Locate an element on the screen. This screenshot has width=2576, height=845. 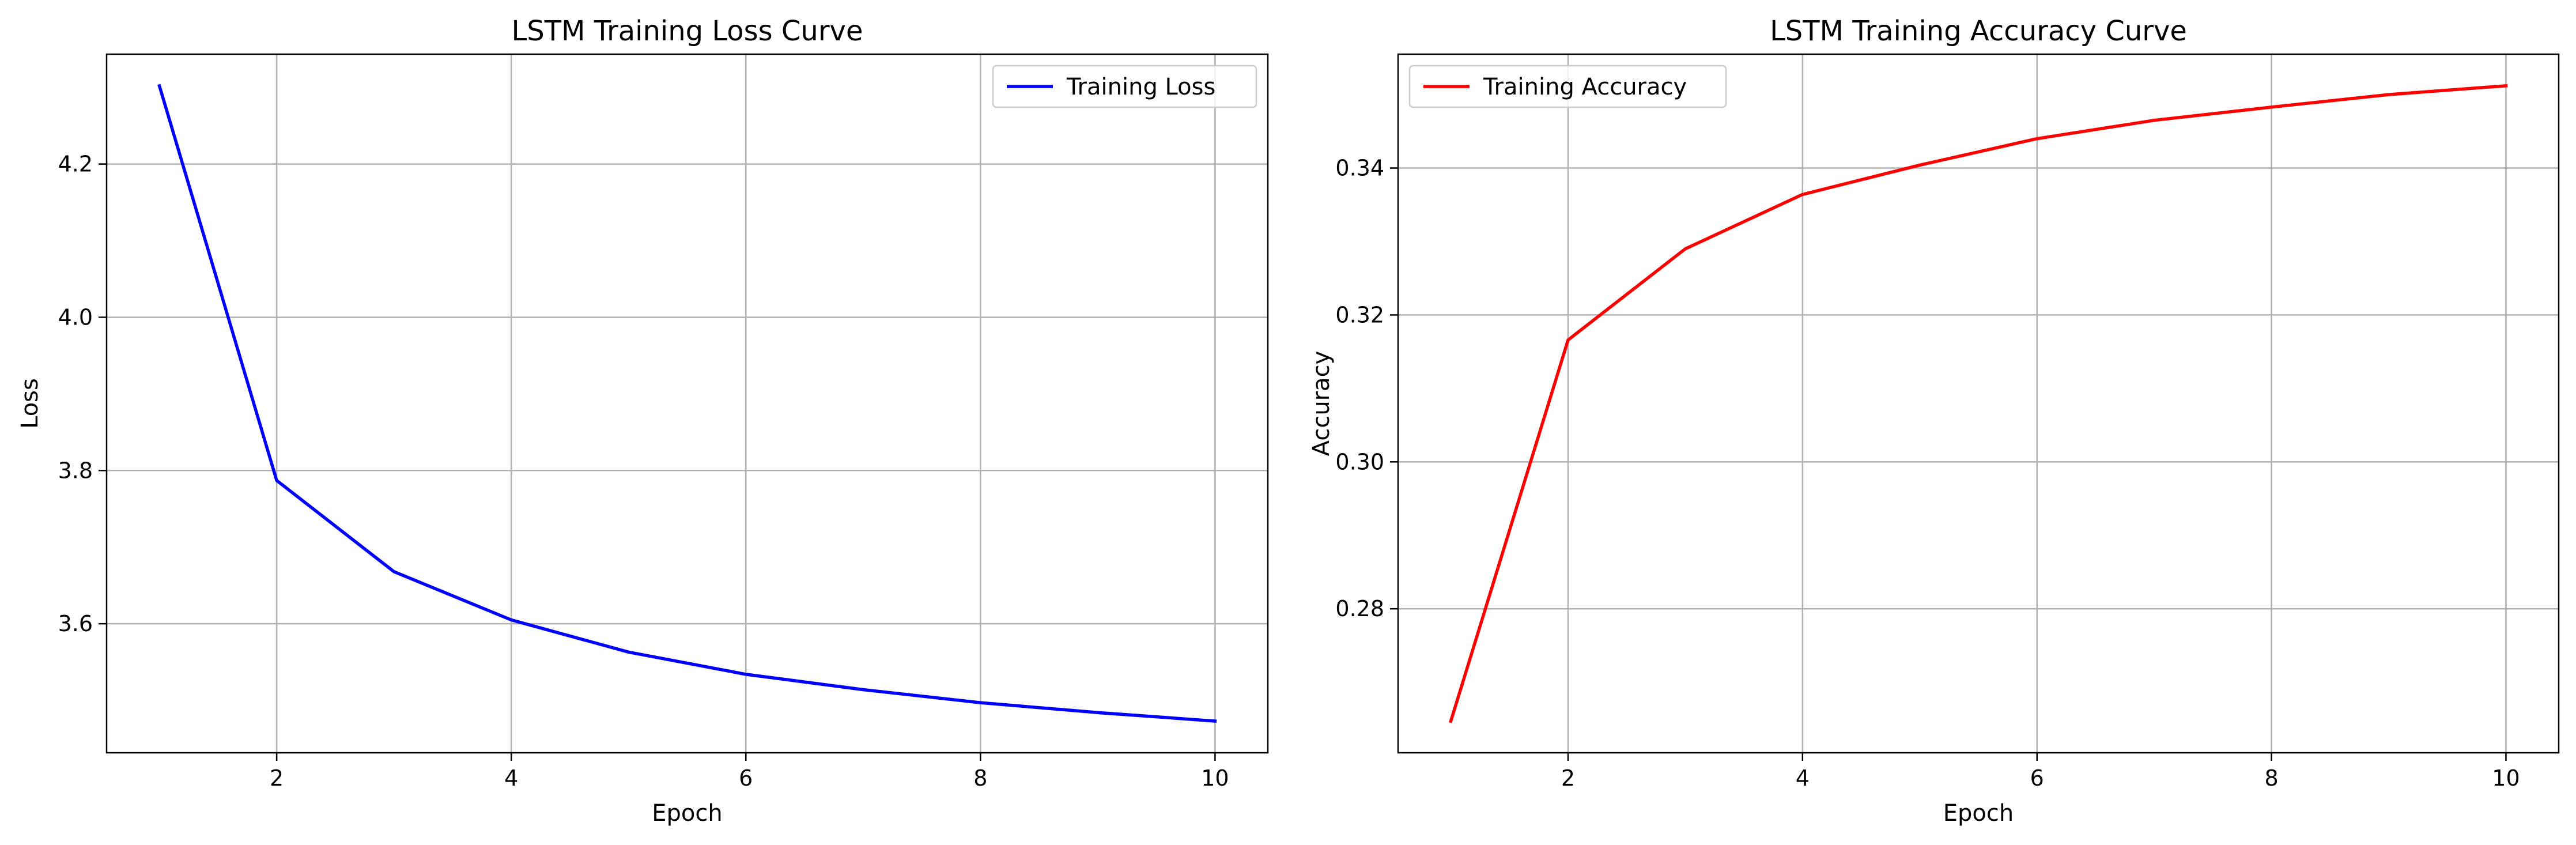
accuracy-y-tick-label: 0.32 is located at coordinates (1359, 314).